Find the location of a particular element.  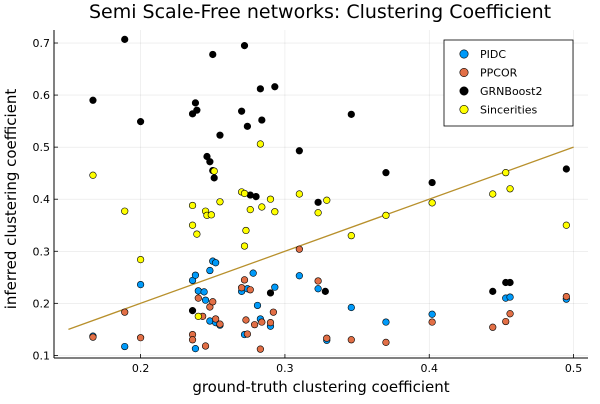

y-tick-label: 0.3 is located at coordinates (42, 251).